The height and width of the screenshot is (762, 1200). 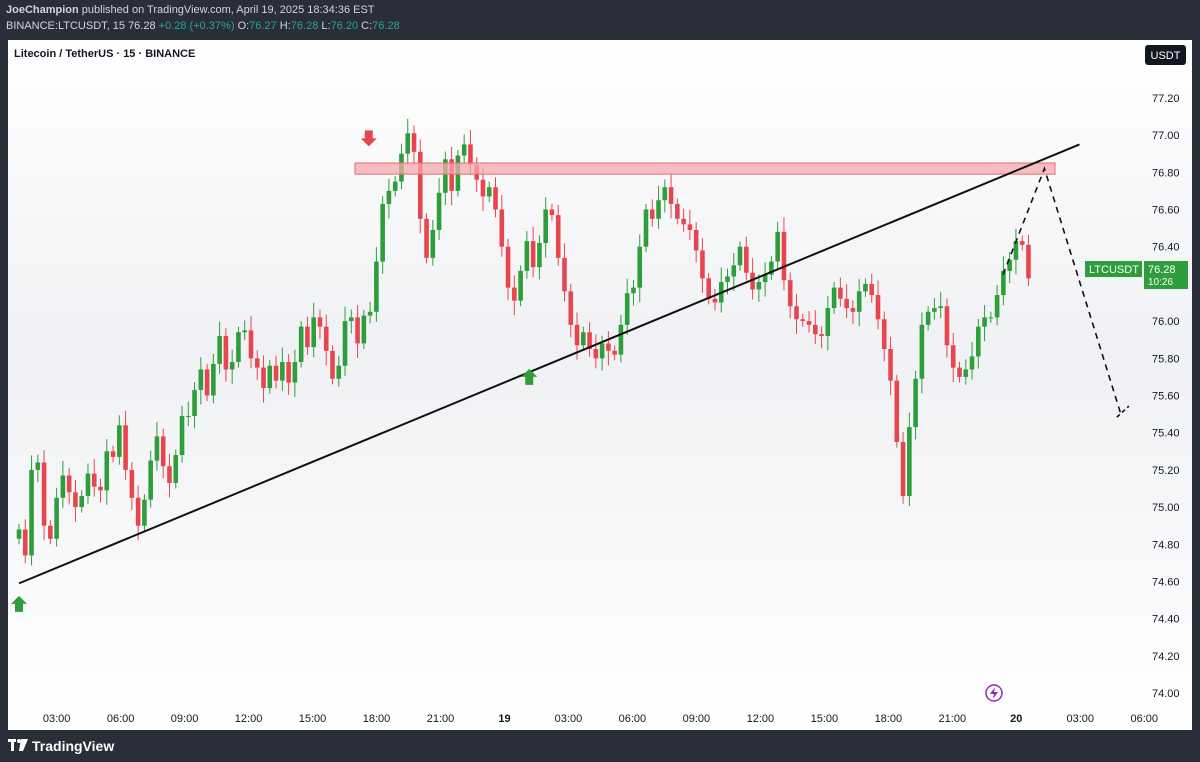 What do you see at coordinates (1166, 211) in the screenshot?
I see `price-tick-label: 76.60` at bounding box center [1166, 211].